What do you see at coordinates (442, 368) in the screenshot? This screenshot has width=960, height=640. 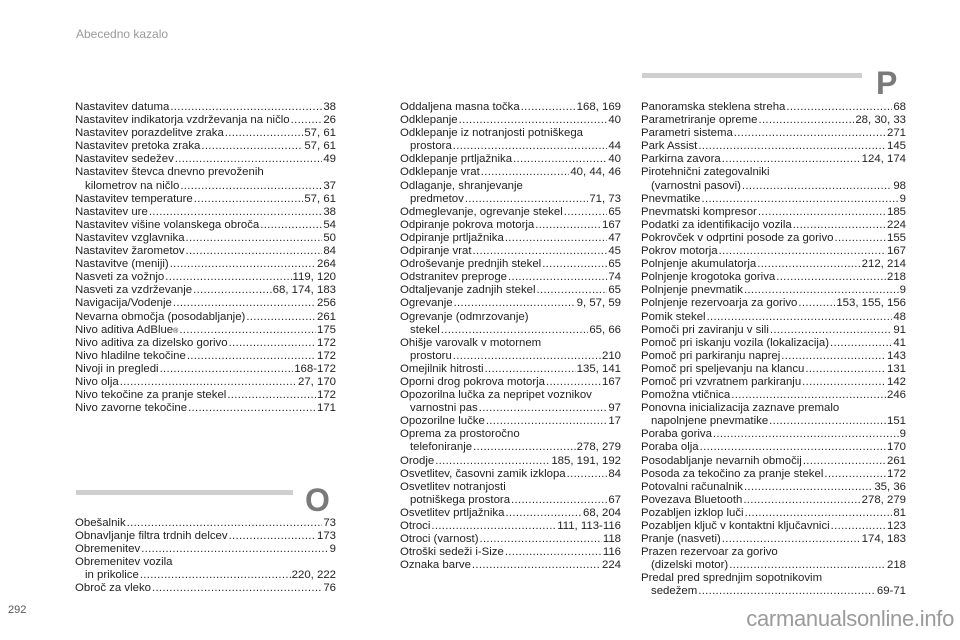 I see `entry-term: Omejilnik hitrosti` at bounding box center [442, 368].